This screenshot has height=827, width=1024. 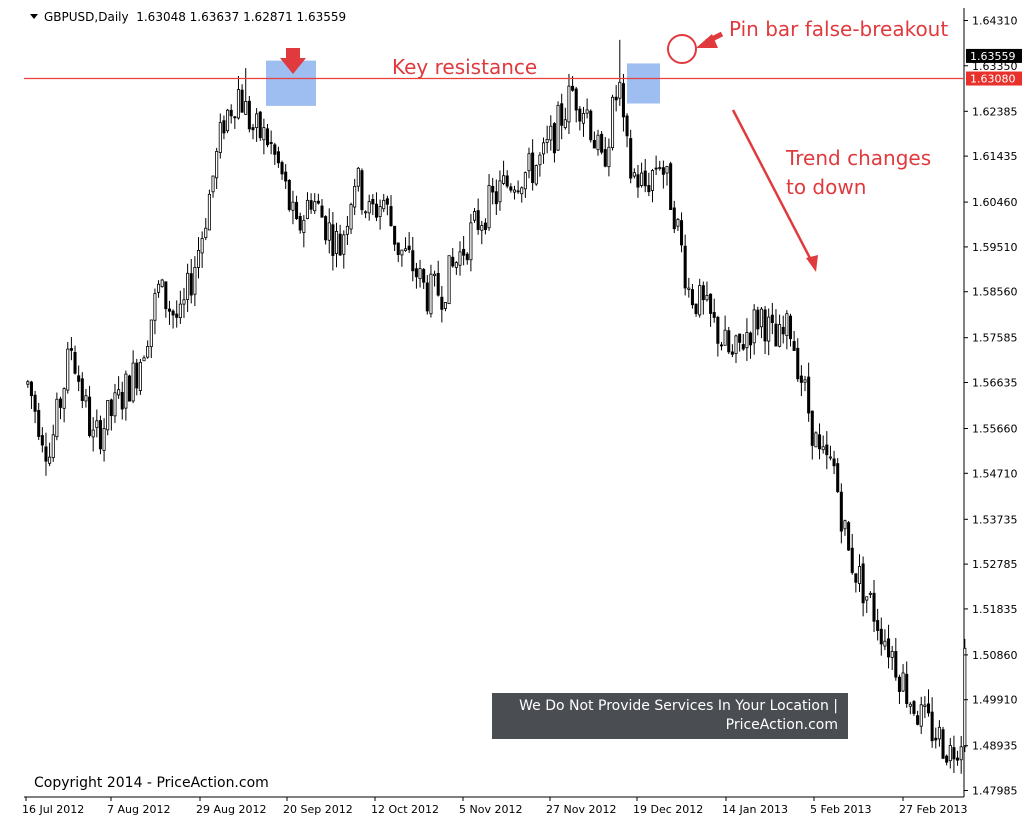 I want to click on trend-note-line2: to down, so click(x=826, y=187).